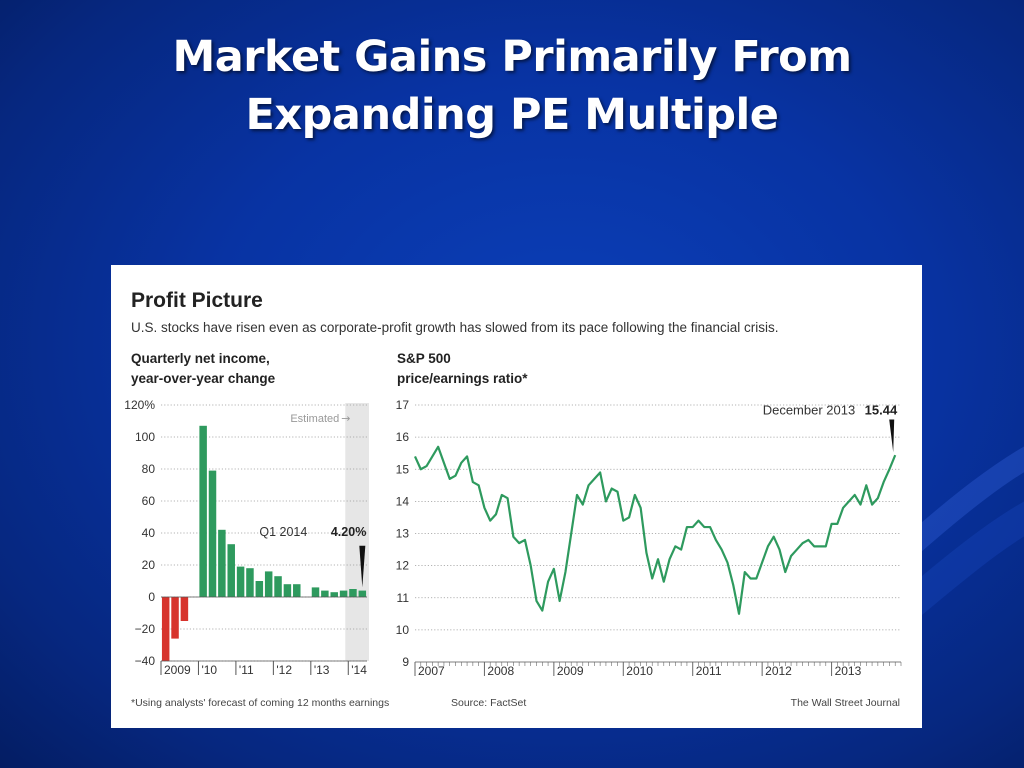 The height and width of the screenshot is (768, 1024). I want to click on line-ytick-label: 12, so click(403, 566).